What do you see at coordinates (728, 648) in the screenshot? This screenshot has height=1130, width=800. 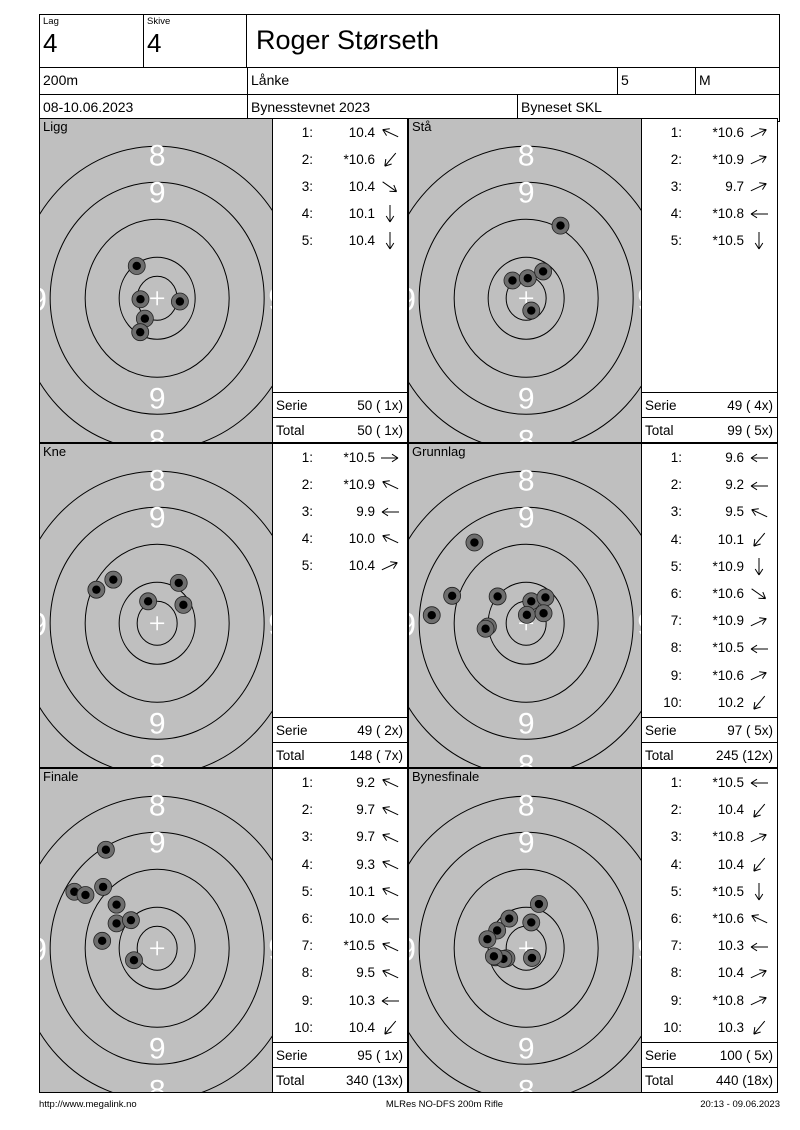 I see `shot-value: *10.5` at bounding box center [728, 648].